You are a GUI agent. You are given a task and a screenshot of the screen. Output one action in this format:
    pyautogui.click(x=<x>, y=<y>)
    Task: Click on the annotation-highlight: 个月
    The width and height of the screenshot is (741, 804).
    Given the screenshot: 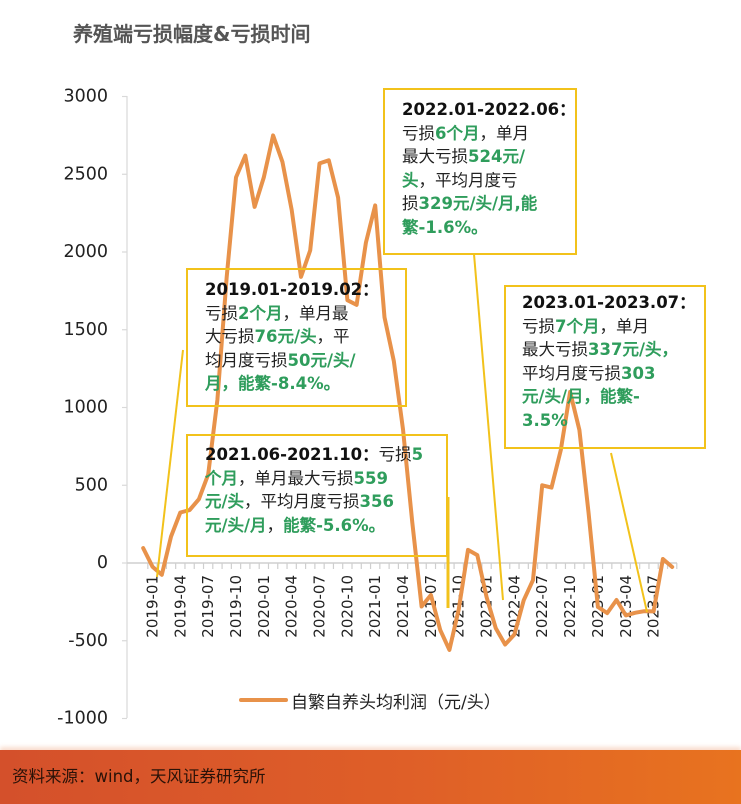 What is the action you would take?
    pyautogui.click(x=221, y=478)
    